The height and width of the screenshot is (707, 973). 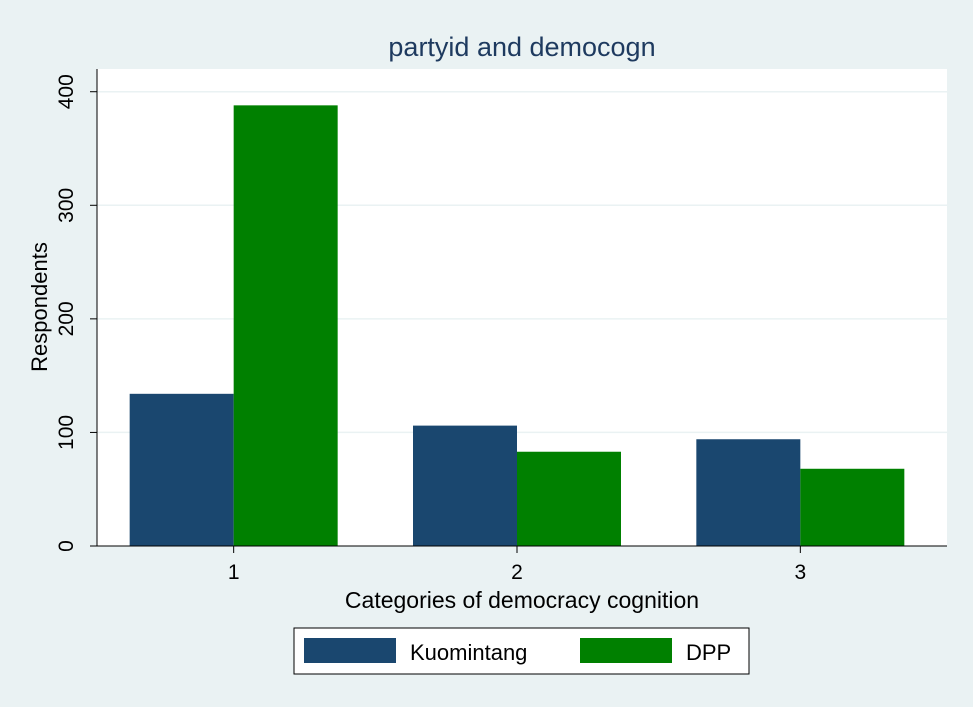 I want to click on y-axis-label: Respondents, so click(x=39, y=307).